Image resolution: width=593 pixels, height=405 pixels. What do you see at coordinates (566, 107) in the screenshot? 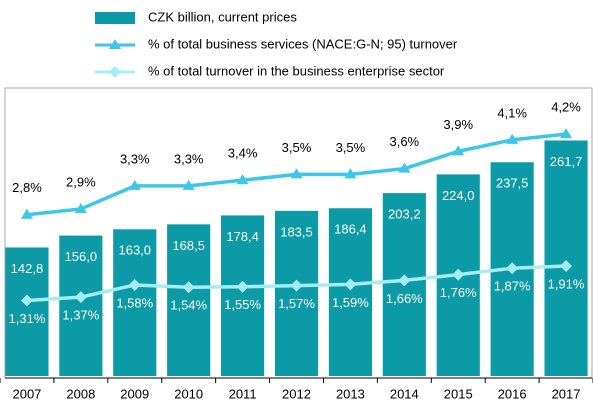
I see `line-value-label: 4,2%` at bounding box center [566, 107].